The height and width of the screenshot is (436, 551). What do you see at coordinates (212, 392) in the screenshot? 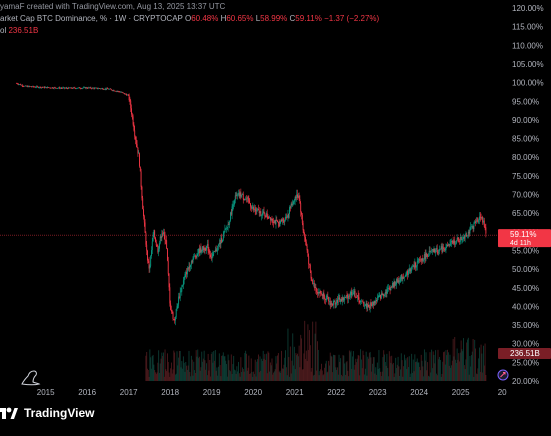
I see `x-tick-label: 2019` at bounding box center [212, 392].